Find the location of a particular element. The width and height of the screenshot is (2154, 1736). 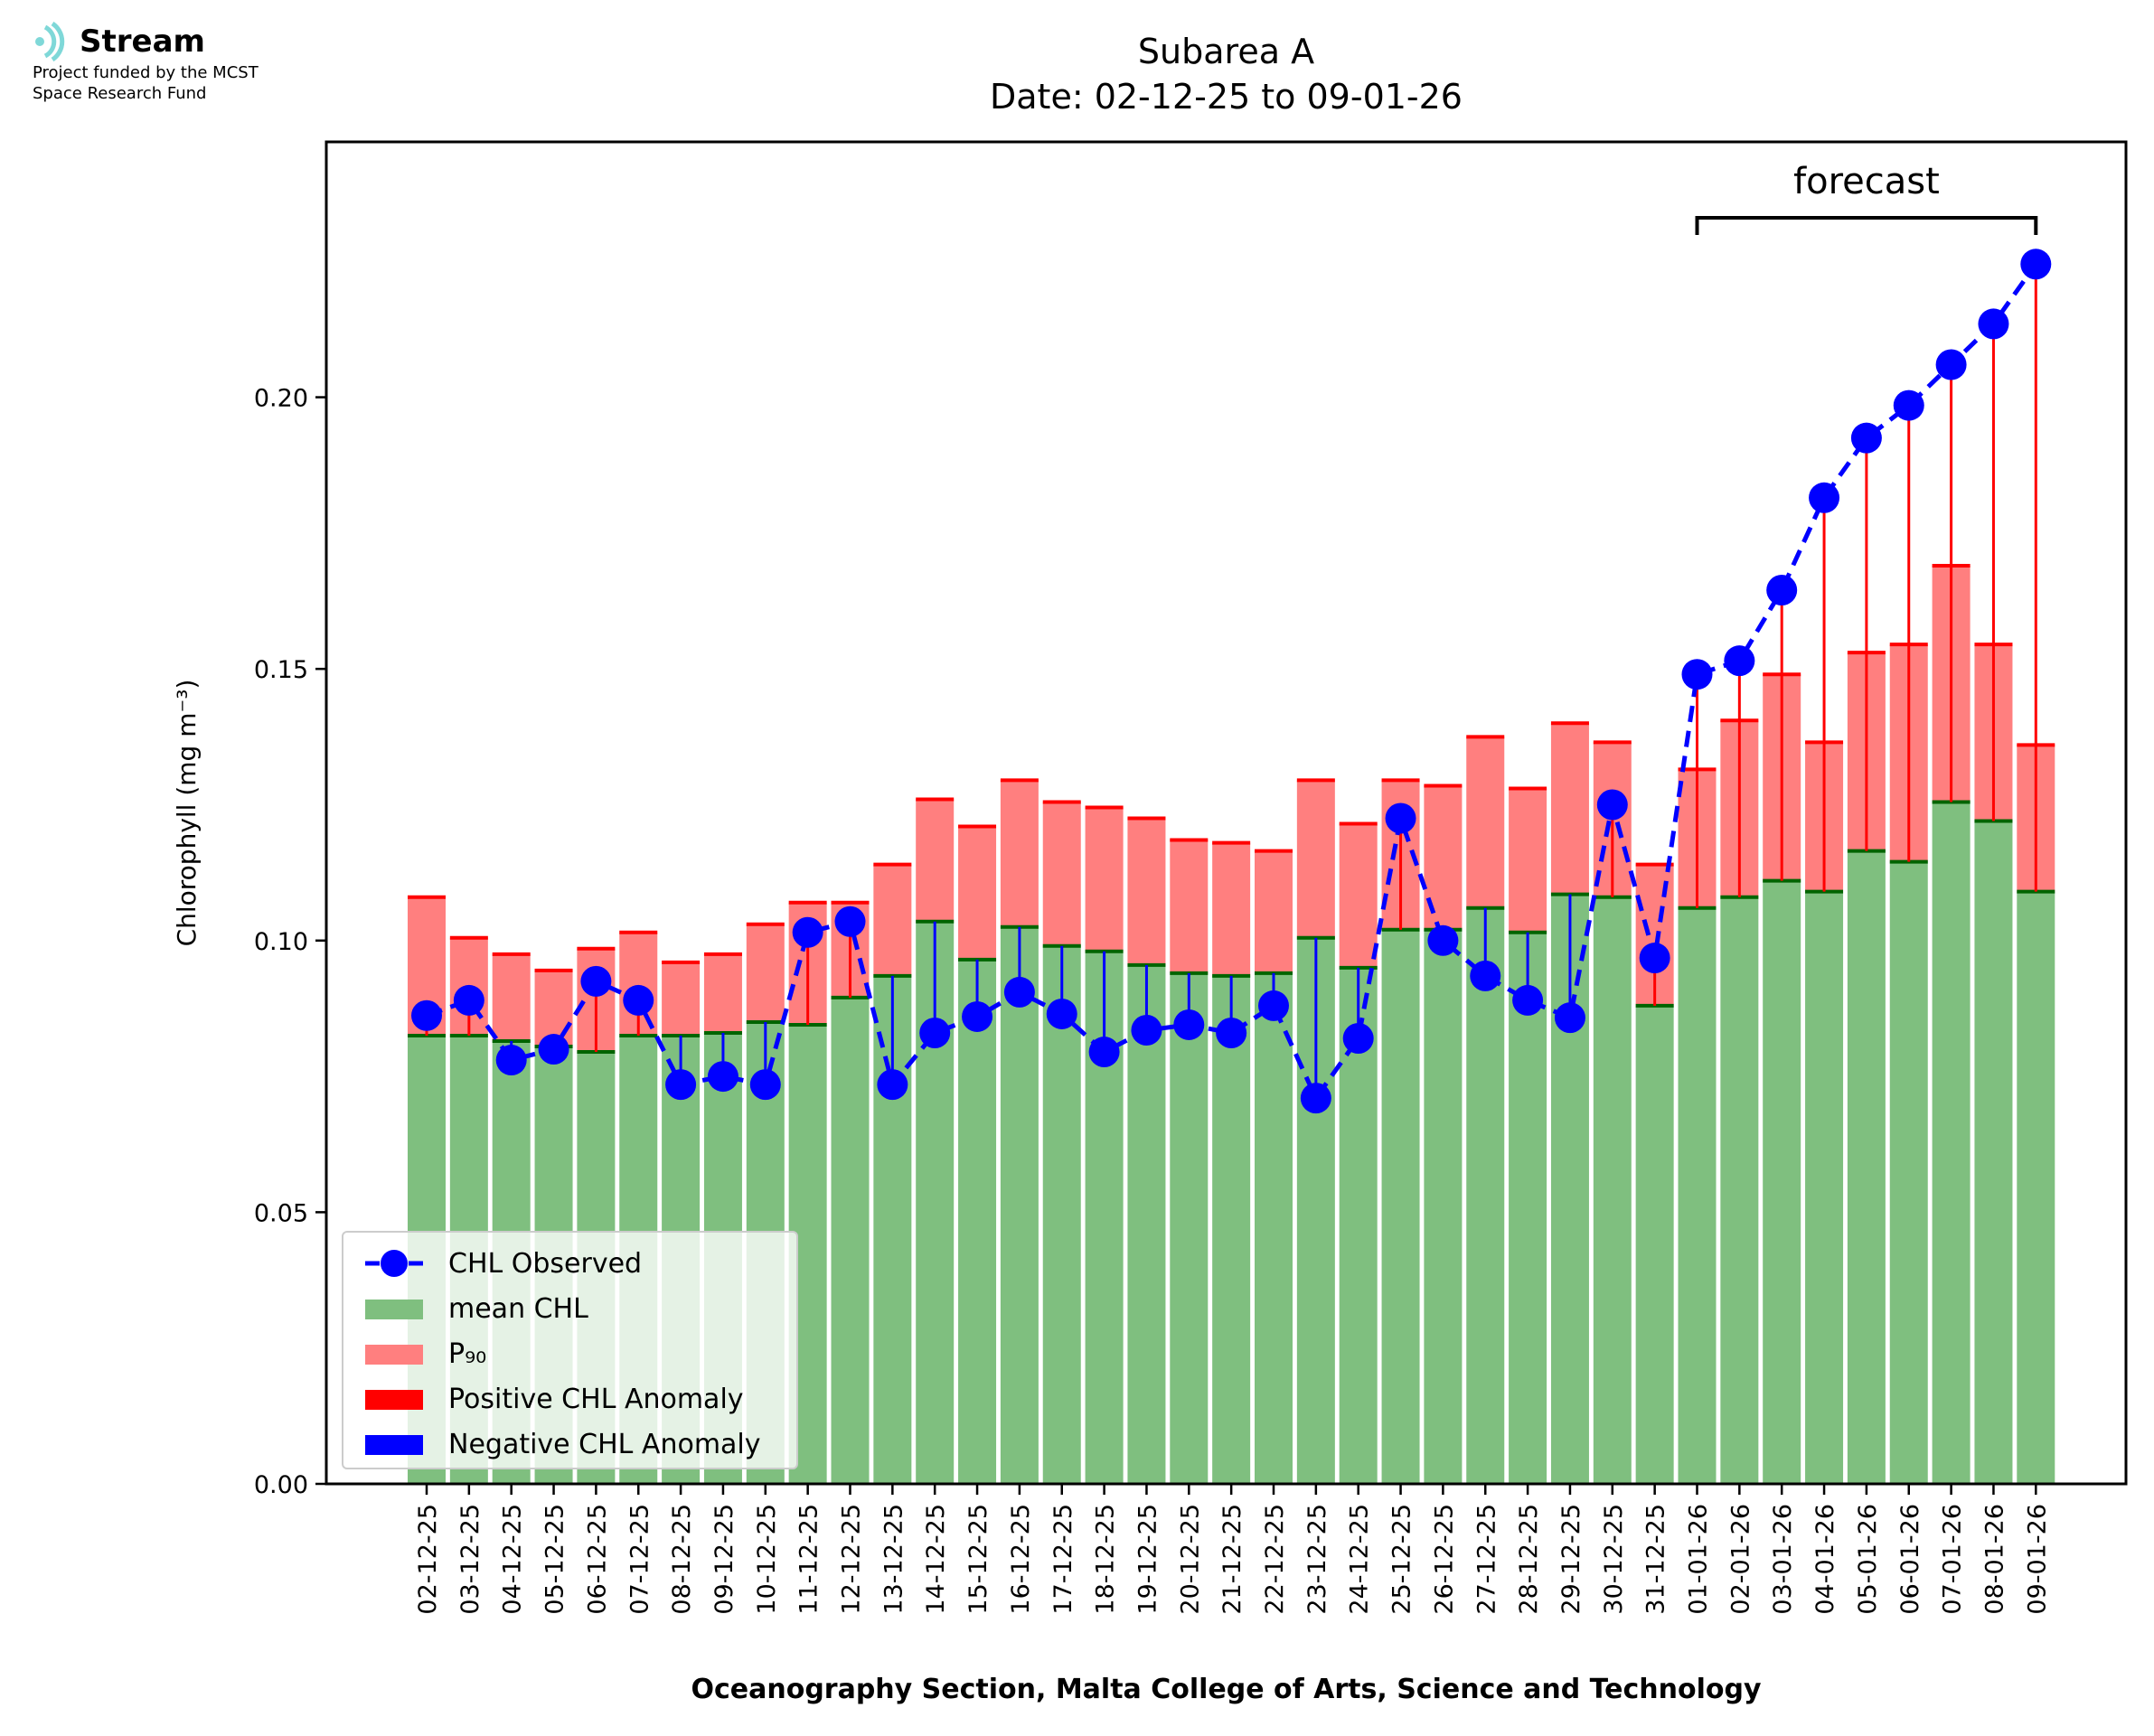

chart-subtitle: Date: 02-12-25 to 09-01-26 is located at coordinates (1226, 97).